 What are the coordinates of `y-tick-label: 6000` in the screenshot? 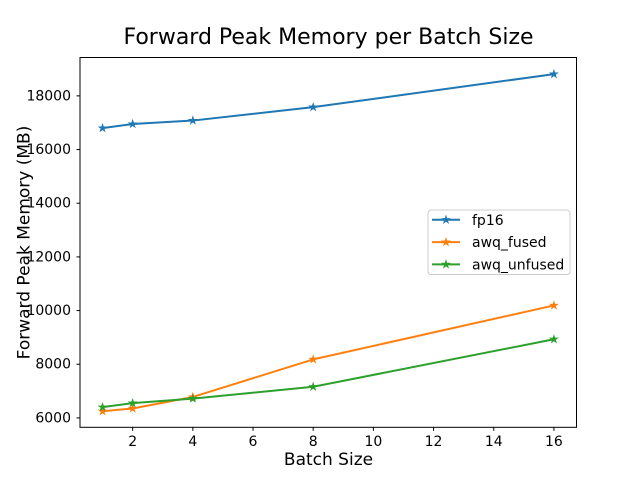 It's located at (53, 418).